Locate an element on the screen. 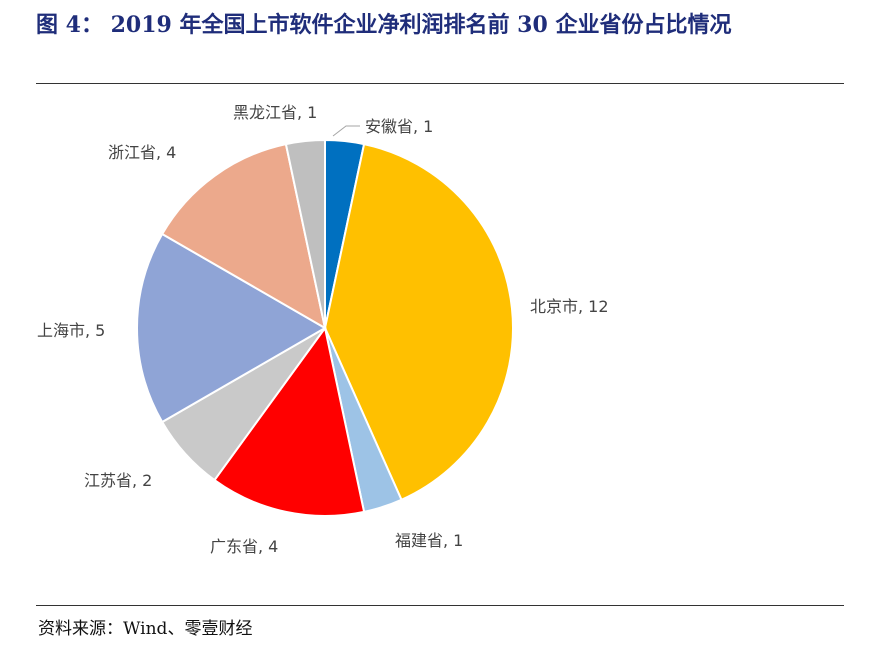  slice-label-0: 安徽省, 1 is located at coordinates (399, 126).